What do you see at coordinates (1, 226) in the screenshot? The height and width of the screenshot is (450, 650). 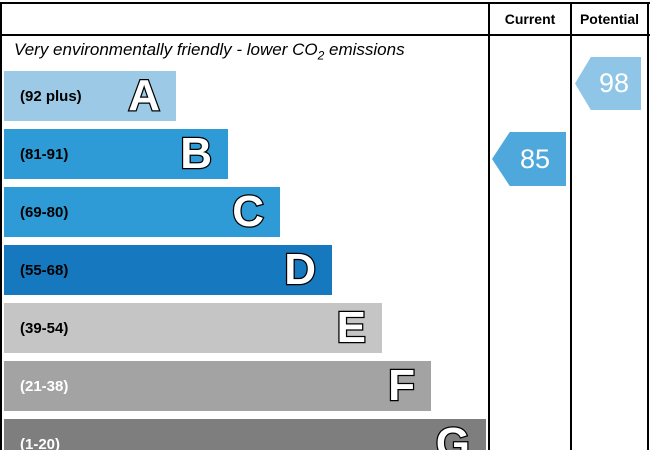 I see `border-left` at bounding box center [1, 226].